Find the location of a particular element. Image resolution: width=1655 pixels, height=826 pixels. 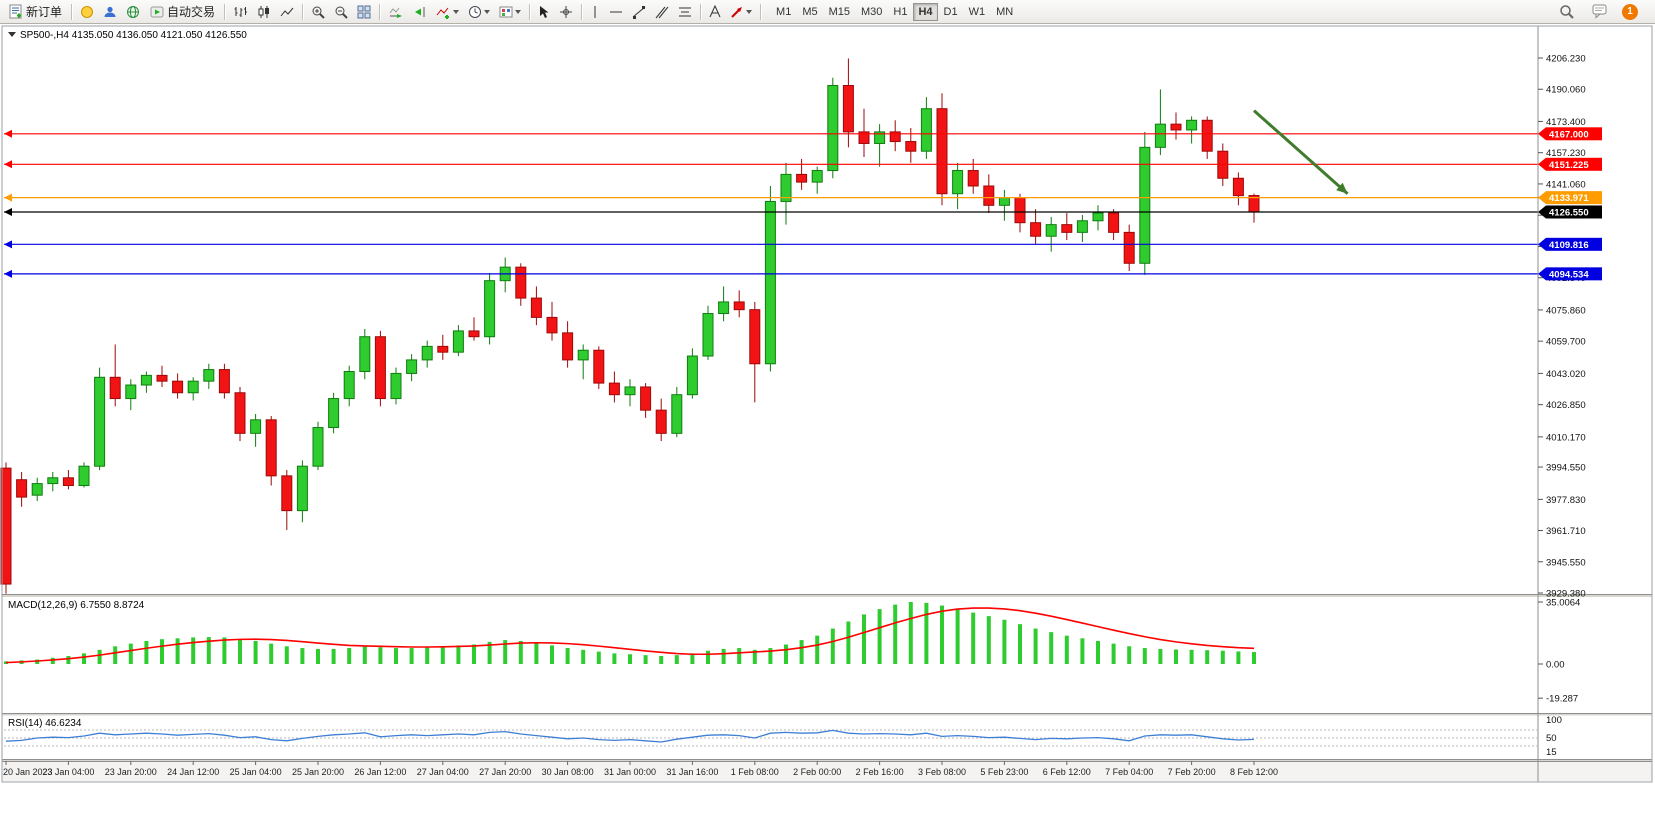

chat-button is located at coordinates (1600, 12).